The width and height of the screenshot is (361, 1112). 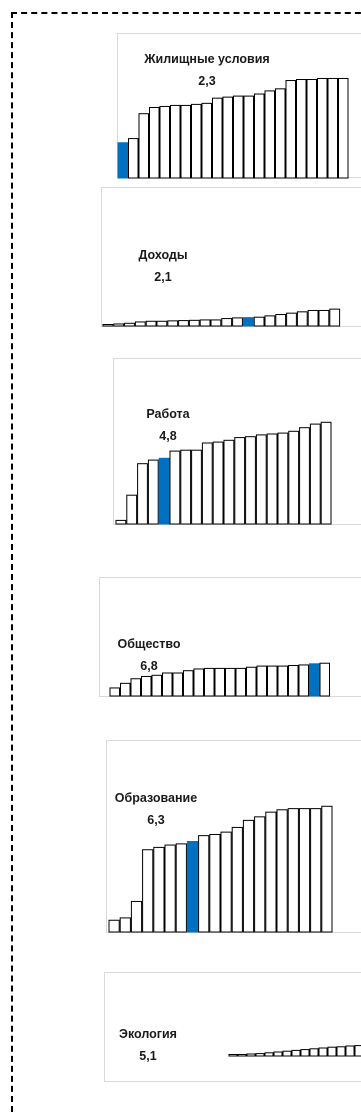 I want to click on chart-value-label: 6,3, so click(x=155, y=820).